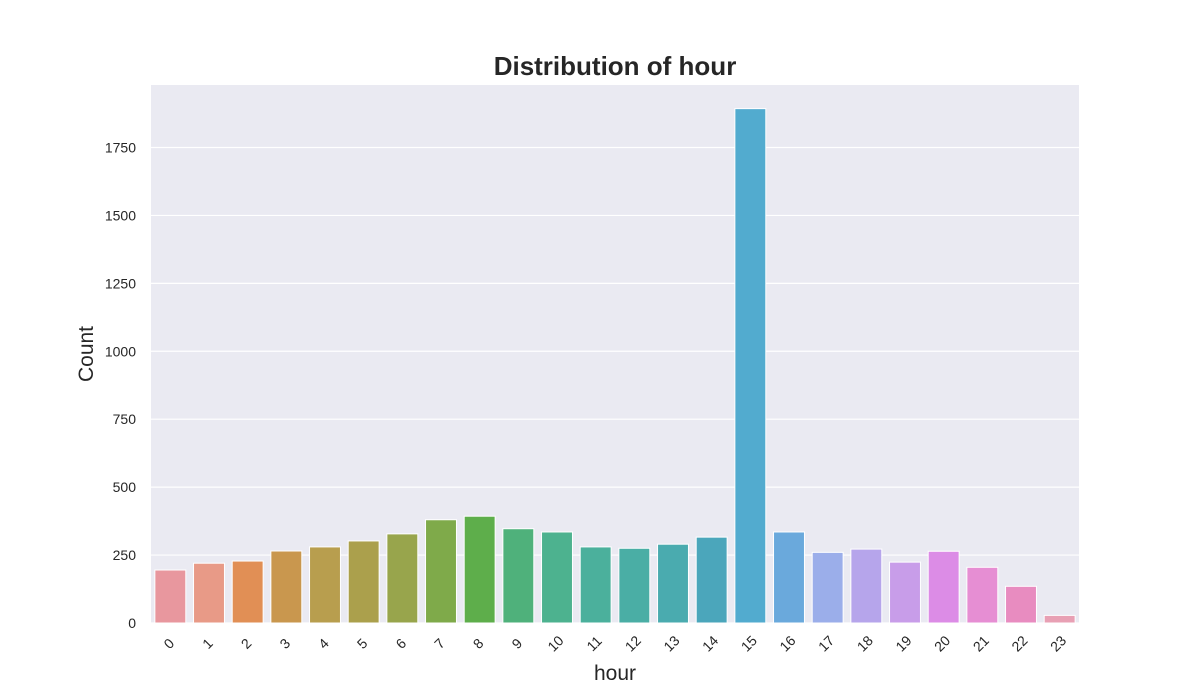  Describe the element at coordinates (207, 643) in the screenshot. I see `x-tick-label: 1` at that location.